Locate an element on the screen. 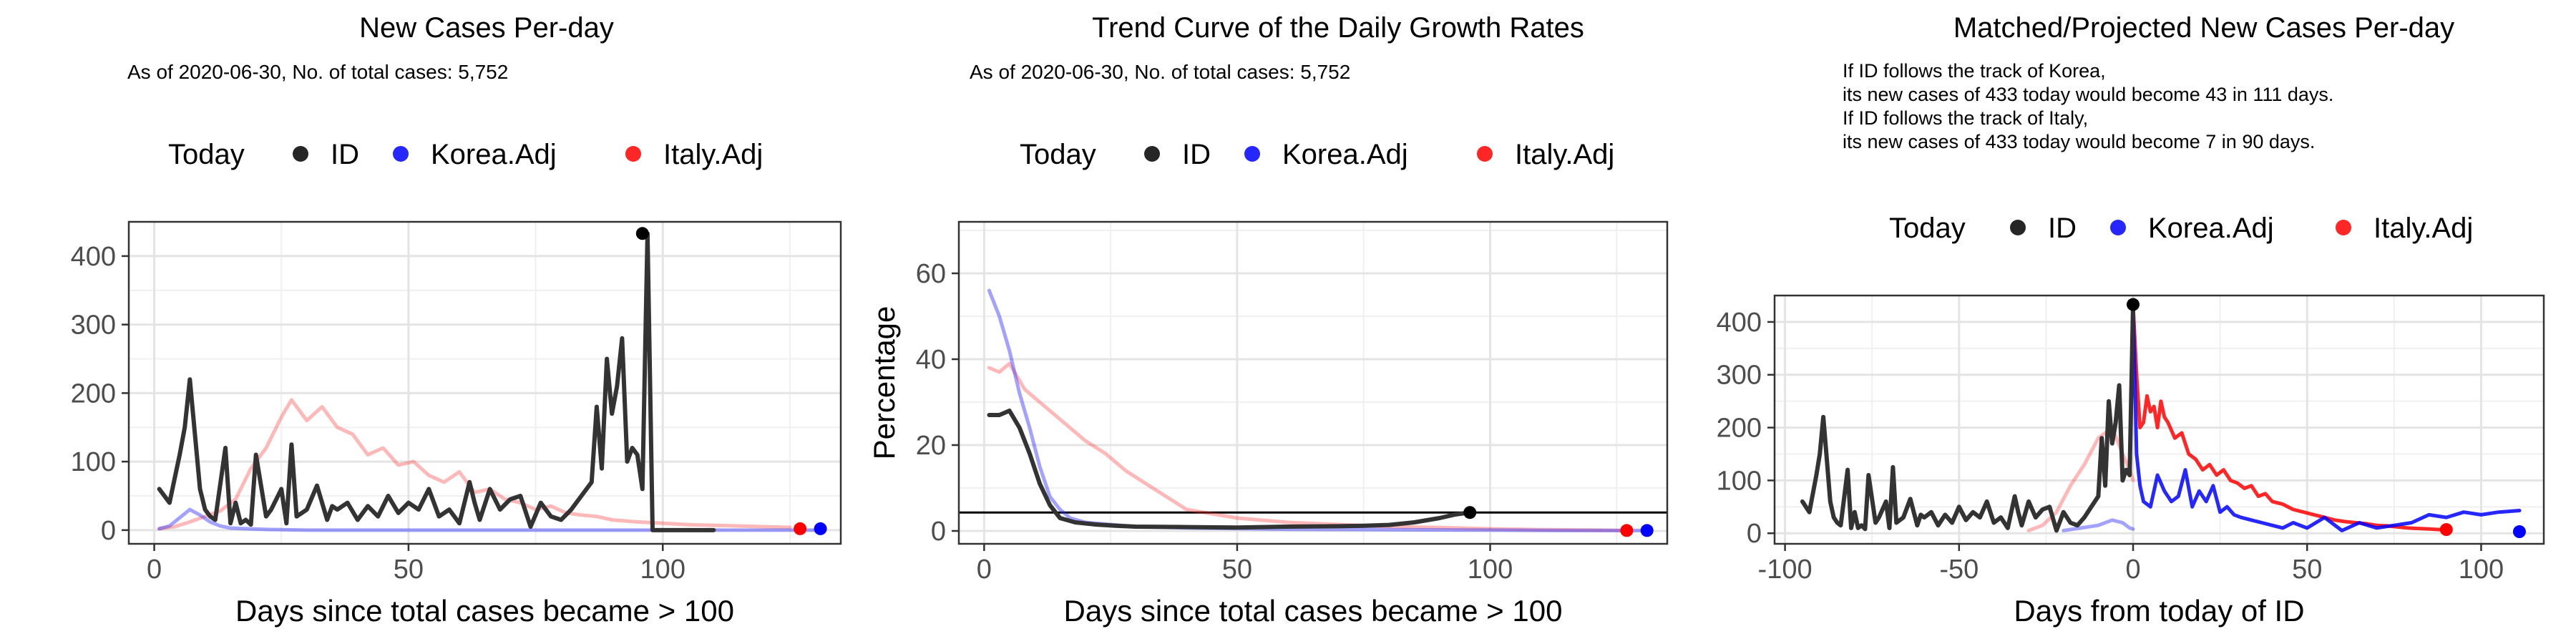  chart-annotation-line: If ID follows the track of Korea, is located at coordinates (1974, 71).